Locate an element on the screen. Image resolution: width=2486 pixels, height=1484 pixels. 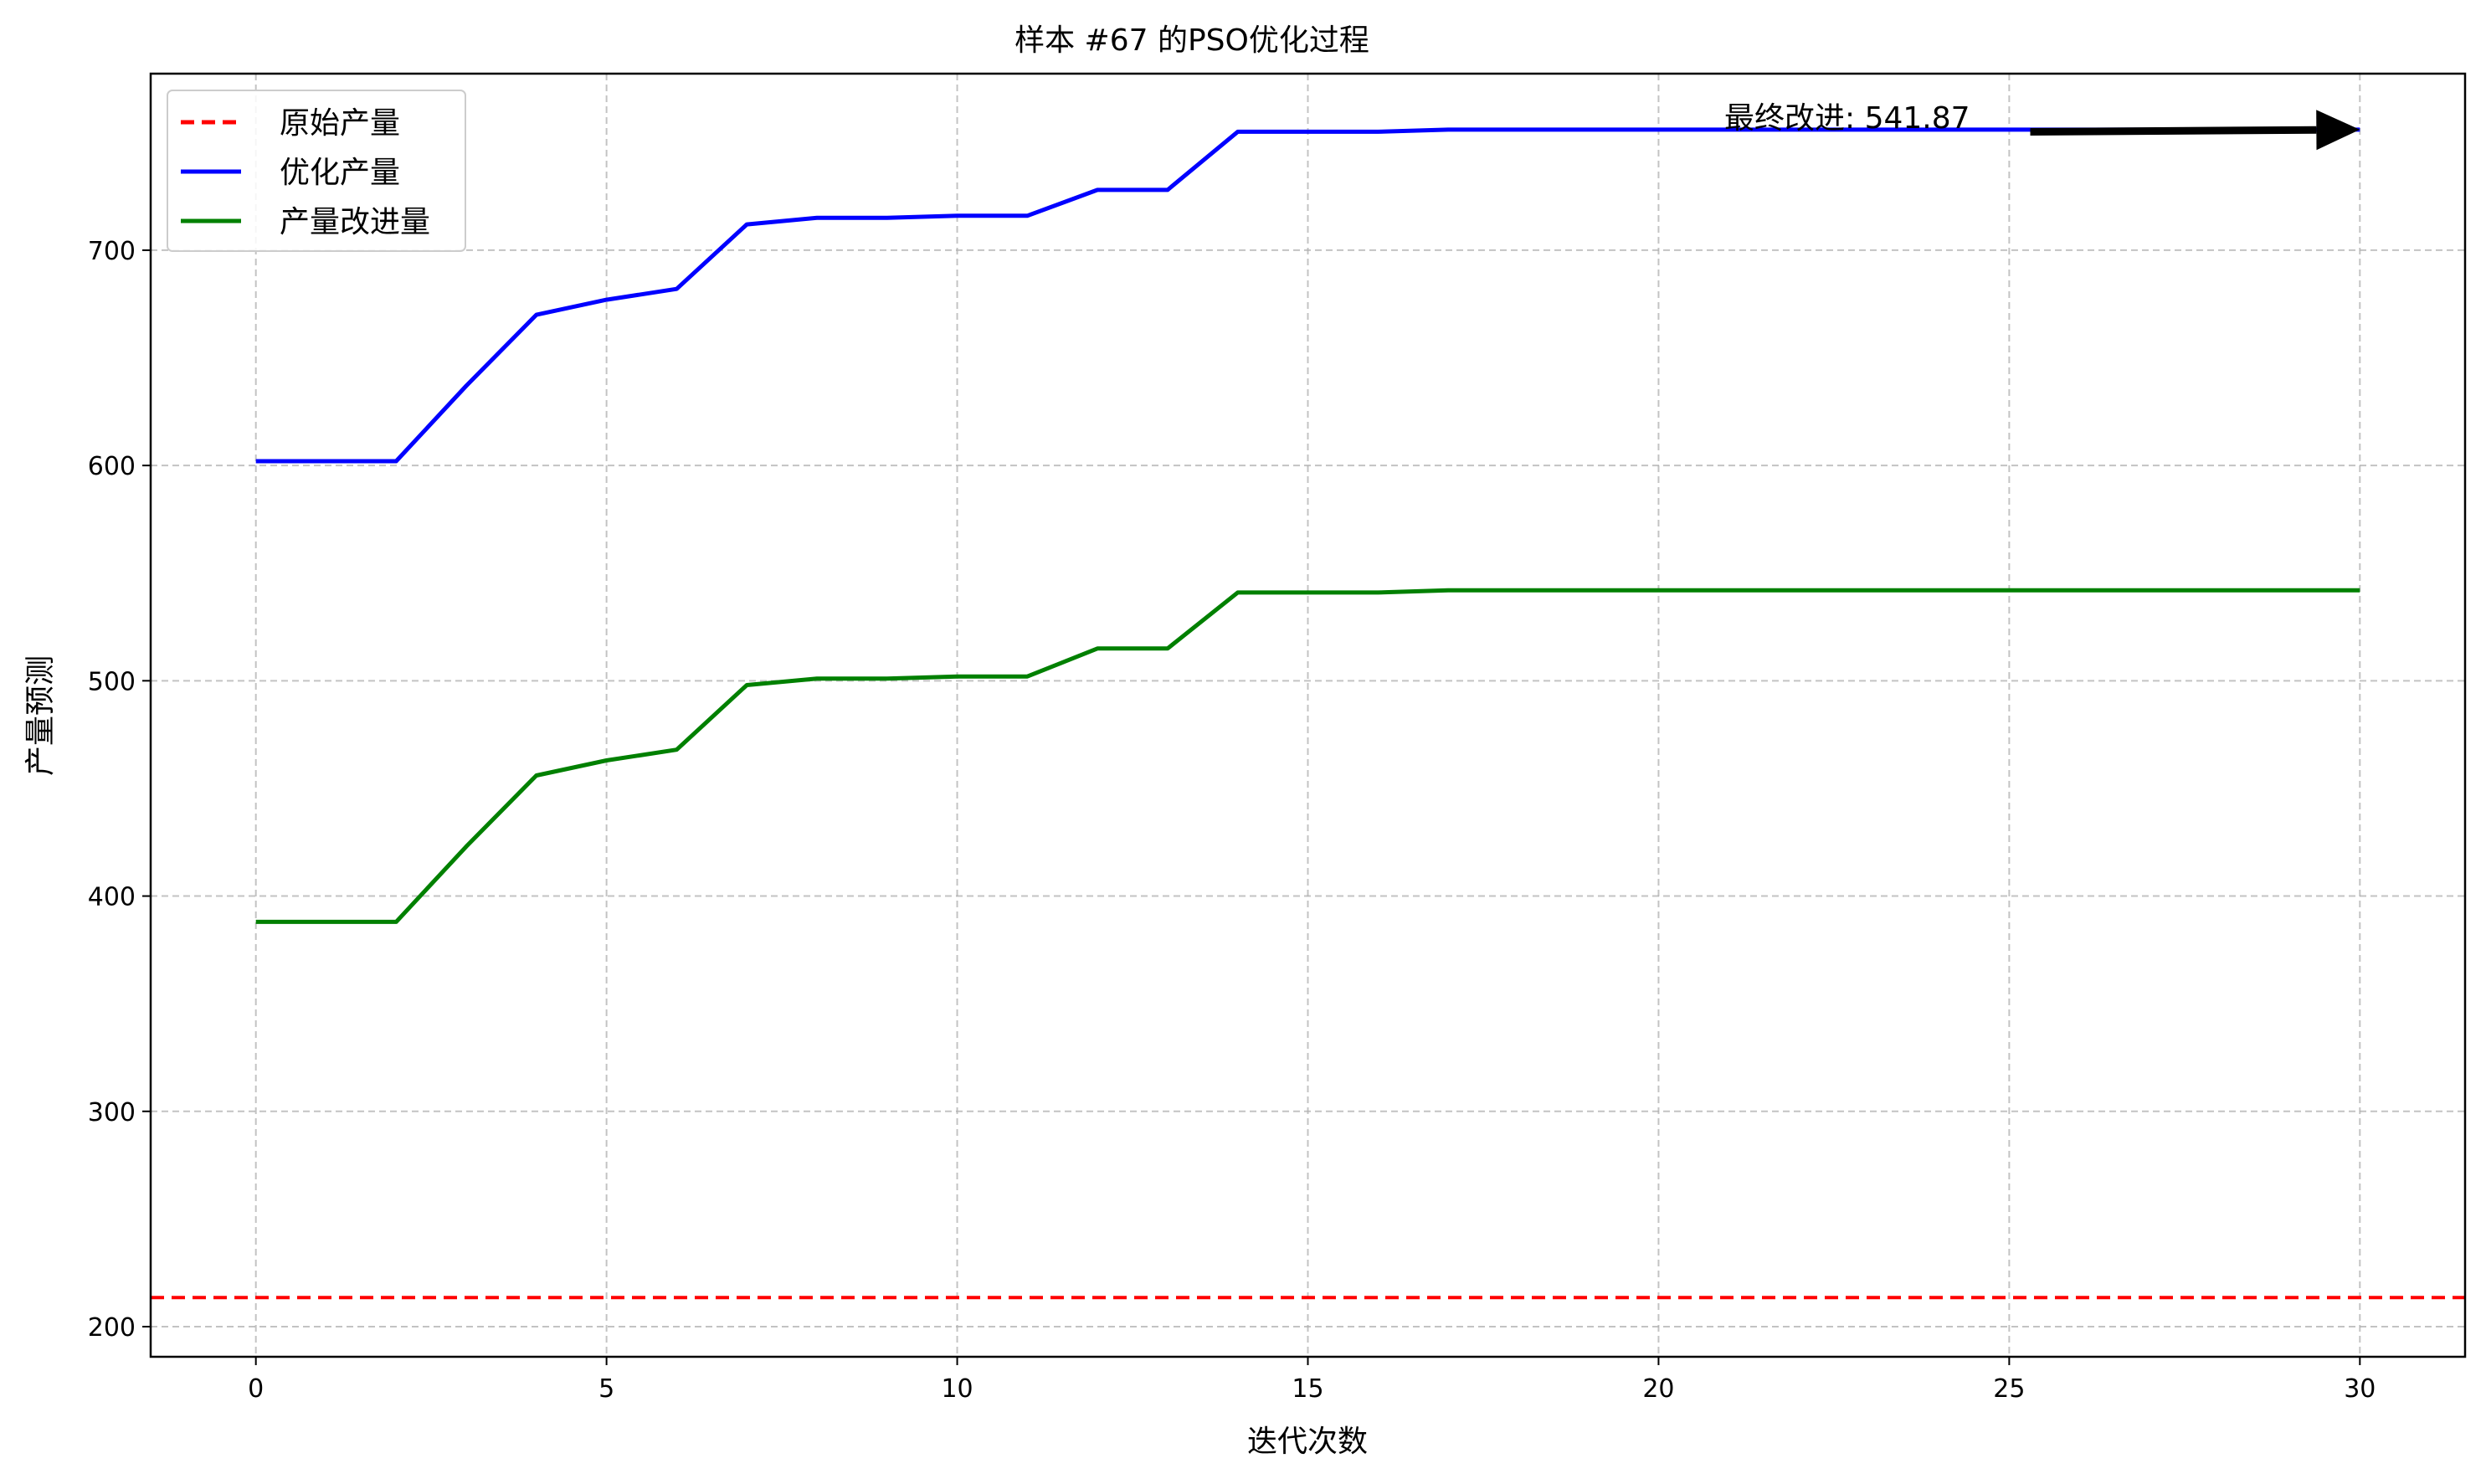
x-axis-label: 迭代次数 is located at coordinates (1307, 1442).